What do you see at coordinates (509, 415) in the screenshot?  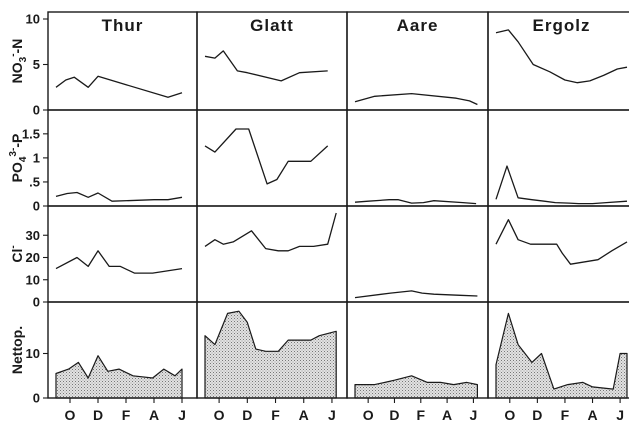 I see `x-tick-label-ergolz-0: O` at bounding box center [509, 415].